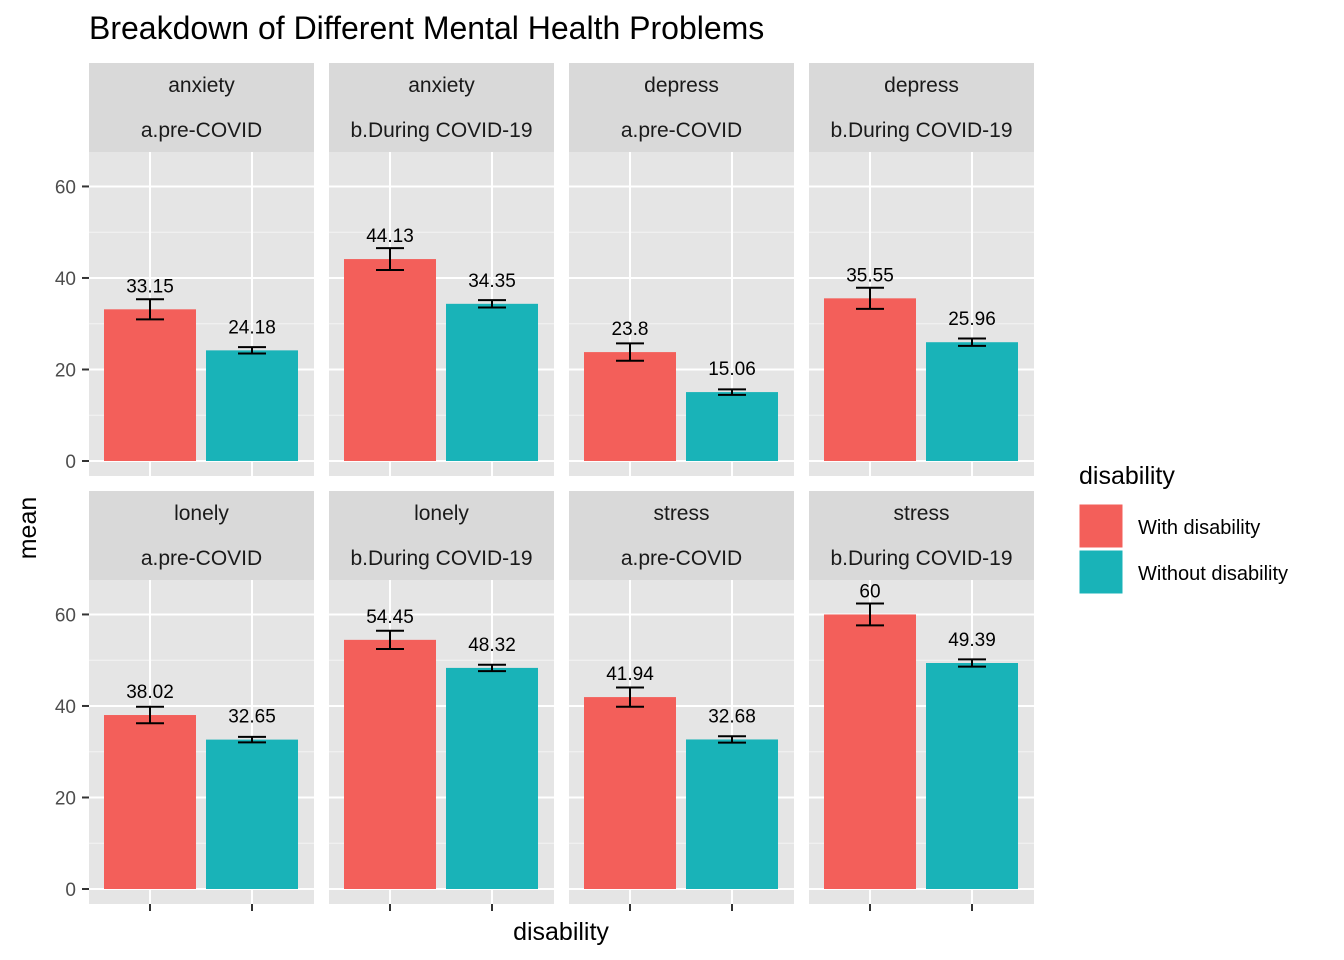 The width and height of the screenshot is (1344, 960). I want to click on legend-title: disability, so click(1127, 476).